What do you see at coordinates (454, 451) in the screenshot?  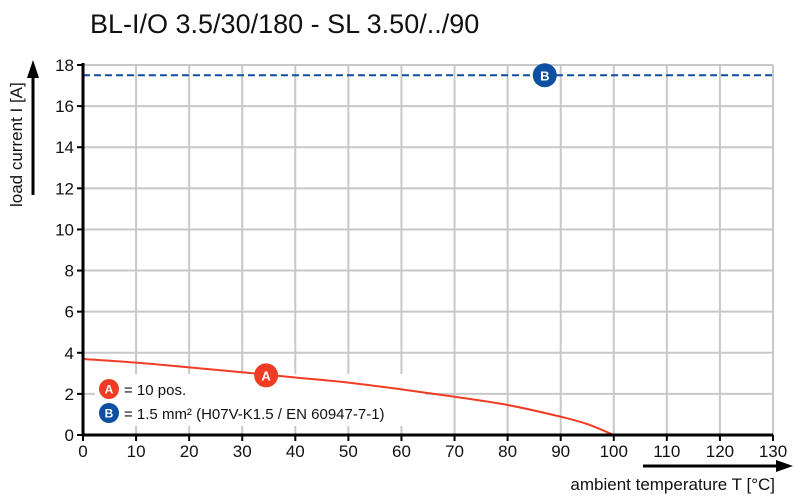 I see `x-tick-label: 70` at bounding box center [454, 451].